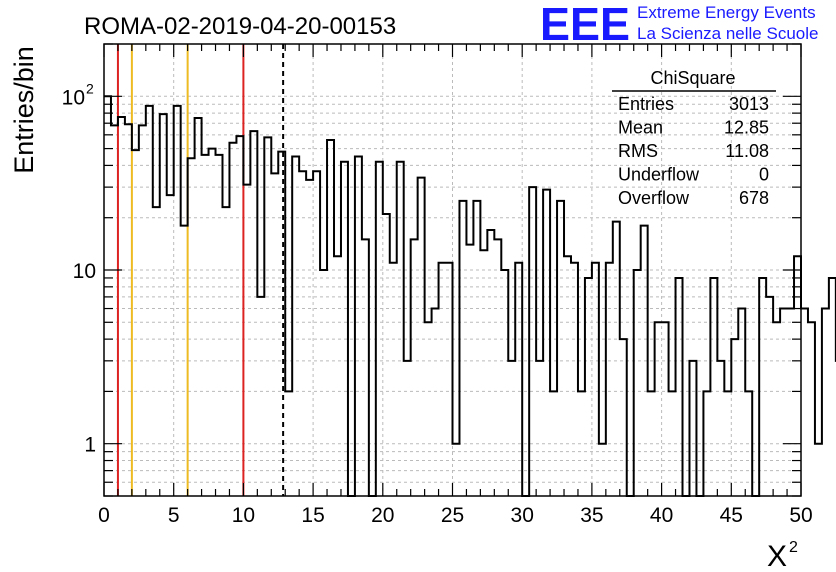 This screenshot has width=836, height=572. I want to click on x-tick-label: 30, so click(522, 515).